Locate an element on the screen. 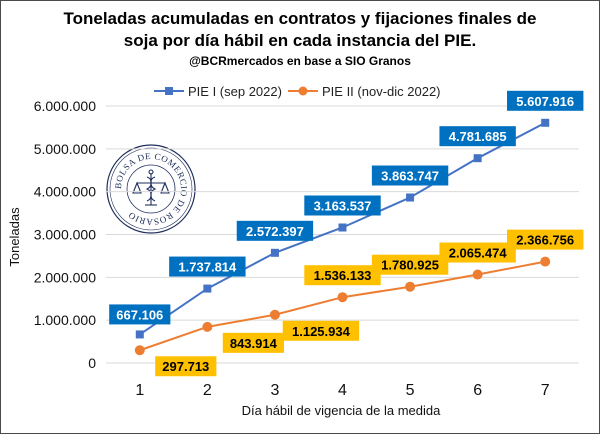 The height and width of the screenshot is (434, 600). data-label-pie-1: 3.863.747 is located at coordinates (410, 175).